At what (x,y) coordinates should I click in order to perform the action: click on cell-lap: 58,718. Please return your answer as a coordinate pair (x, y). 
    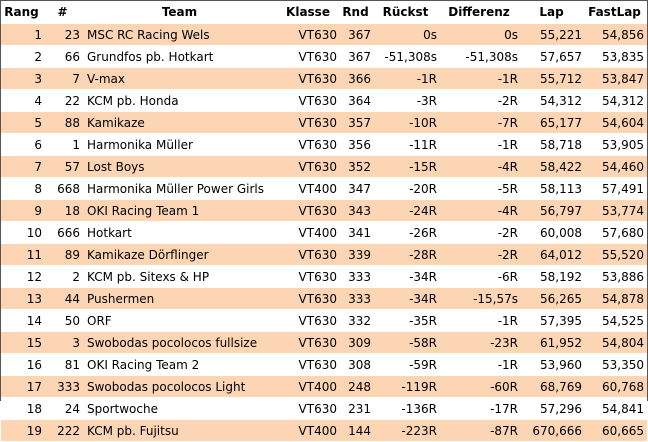
    Looking at the image, I should click on (553, 144).